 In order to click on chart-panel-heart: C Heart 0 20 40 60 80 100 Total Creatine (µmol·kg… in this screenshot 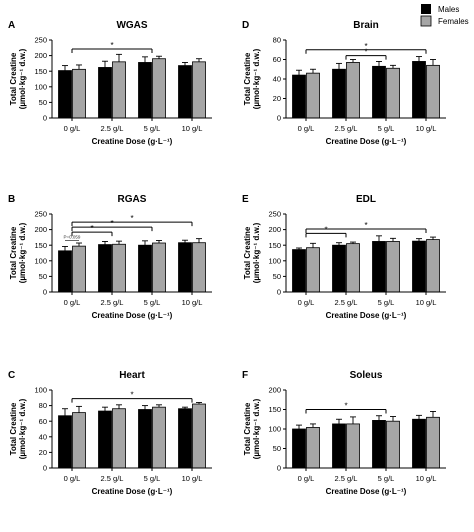, I will do `click(110, 433)`.